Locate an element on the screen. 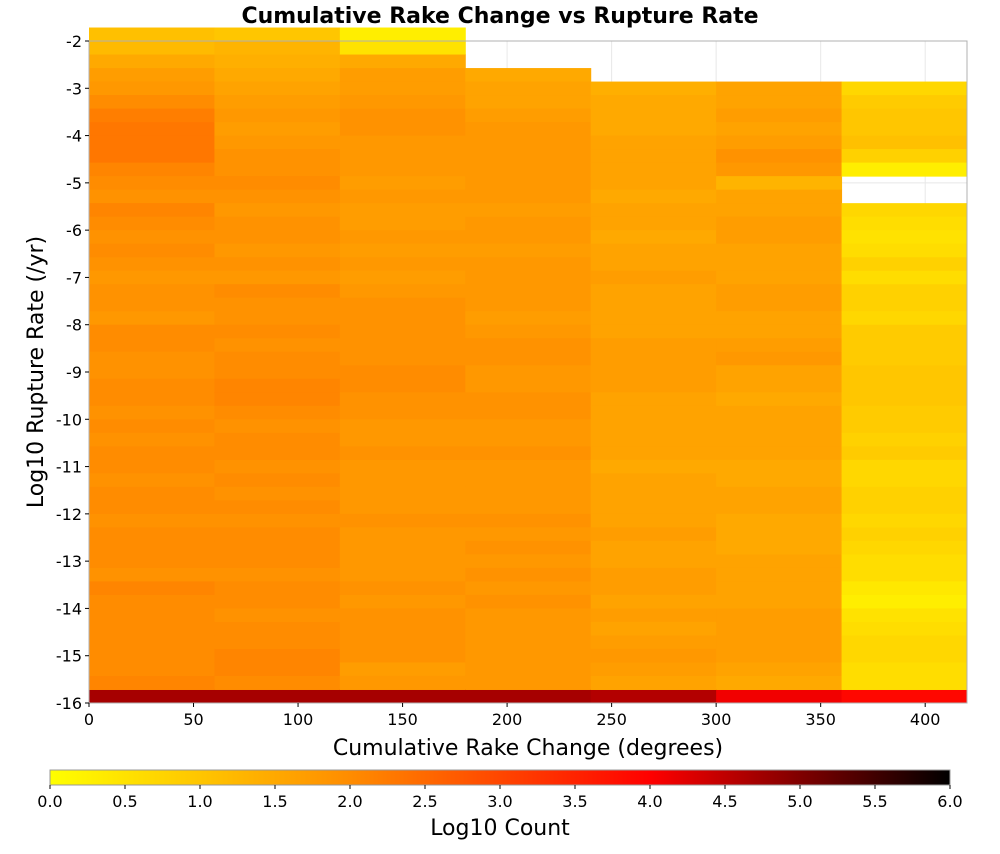 The width and height of the screenshot is (1000, 854). colorbar-tick-label: 0.5 is located at coordinates (124, 801).